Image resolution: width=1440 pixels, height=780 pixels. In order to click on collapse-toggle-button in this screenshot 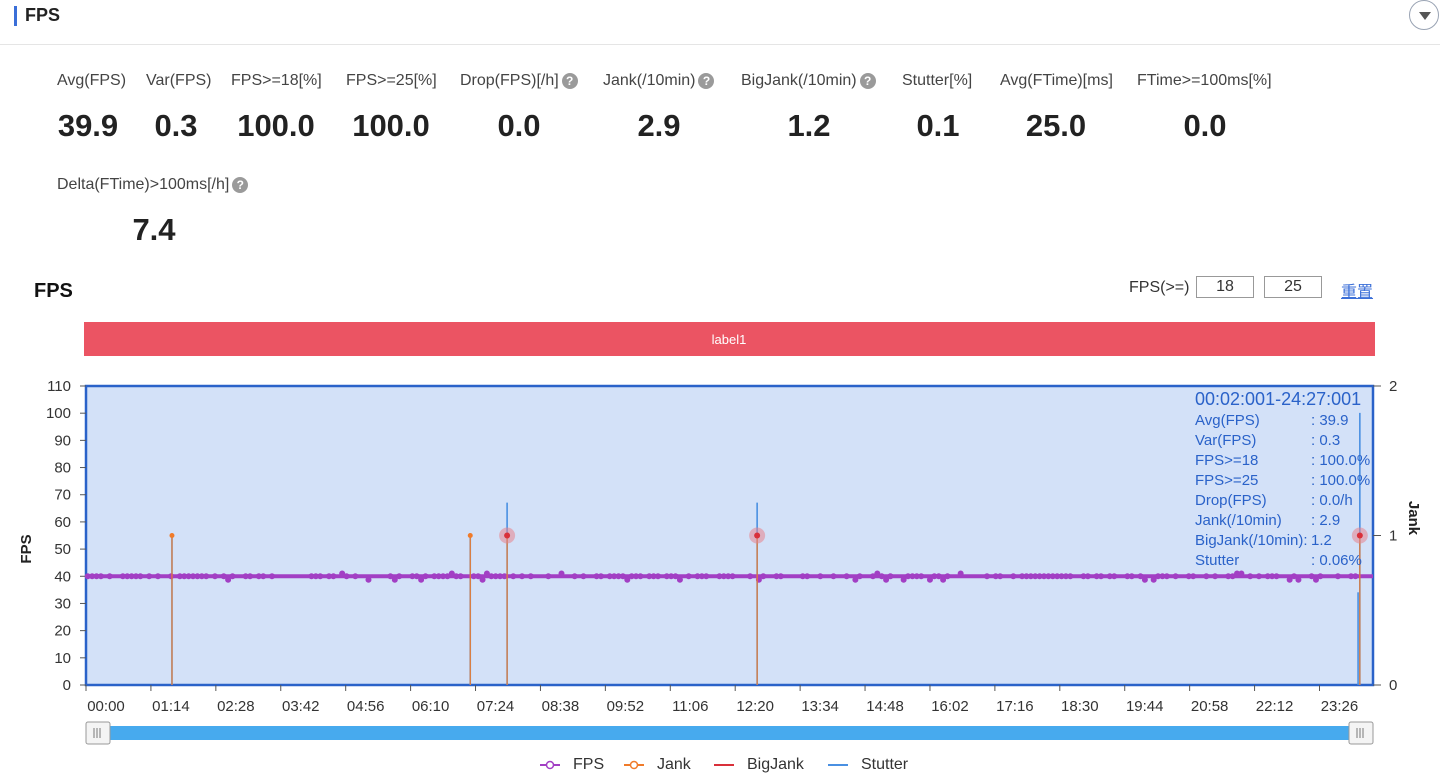, I will do `click(1424, 15)`.